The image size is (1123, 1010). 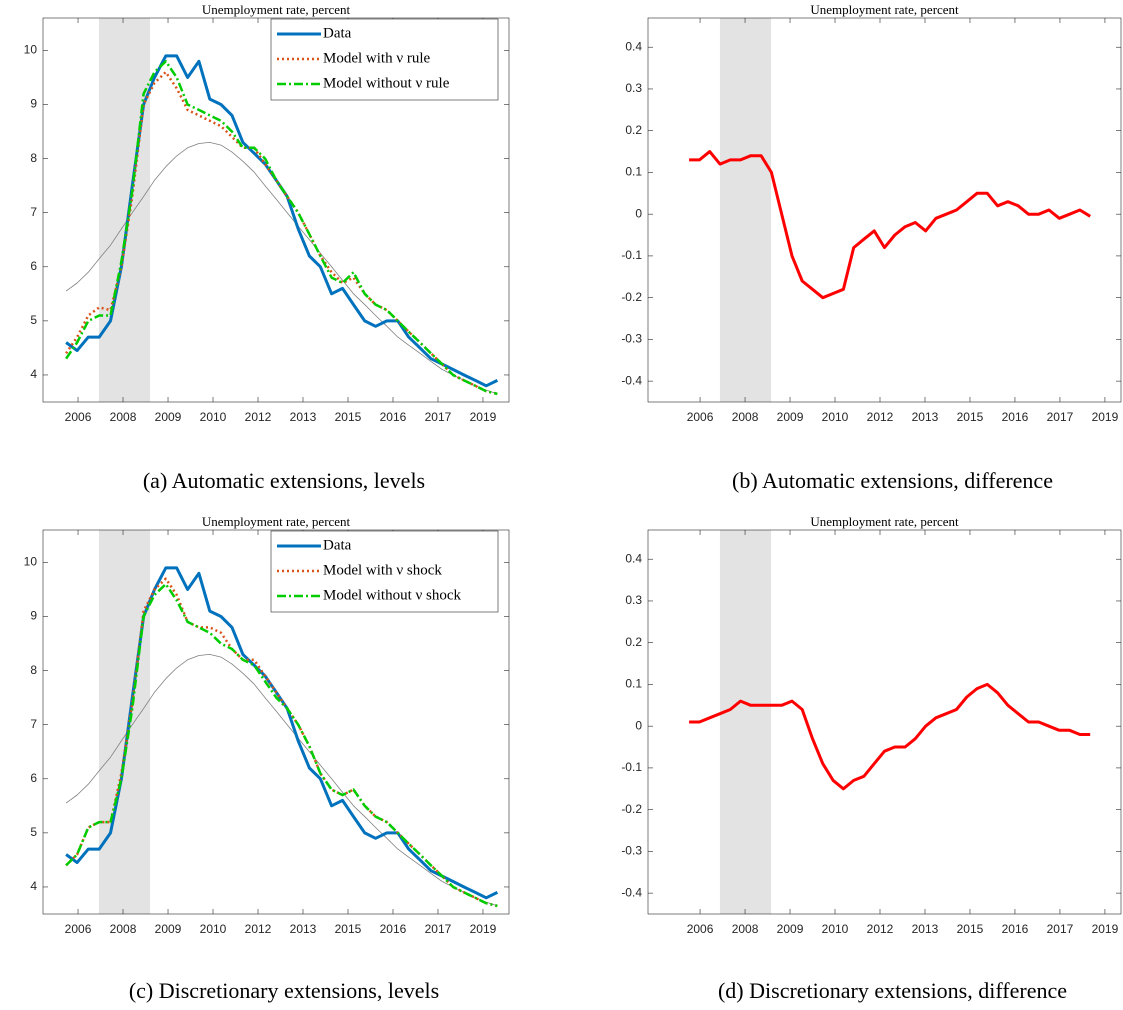 What do you see at coordinates (392, 595) in the screenshot?
I see `legend-label: Model without ν shock` at bounding box center [392, 595].